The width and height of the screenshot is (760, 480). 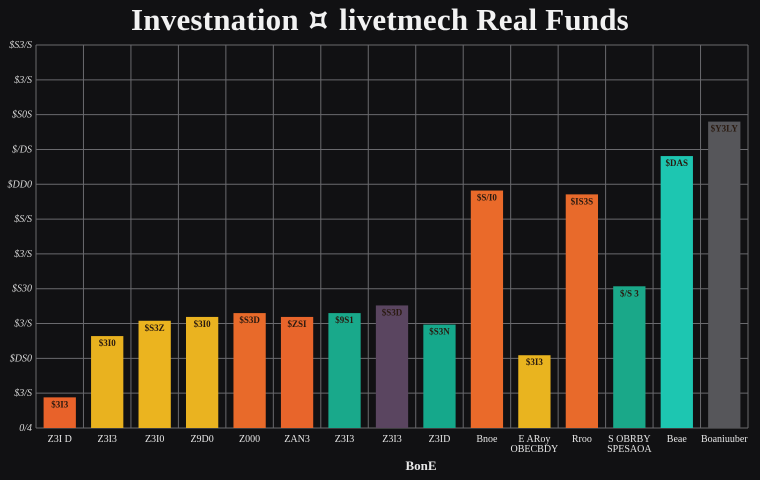 I want to click on bar-value-label: $ZSI, so click(x=298, y=324).